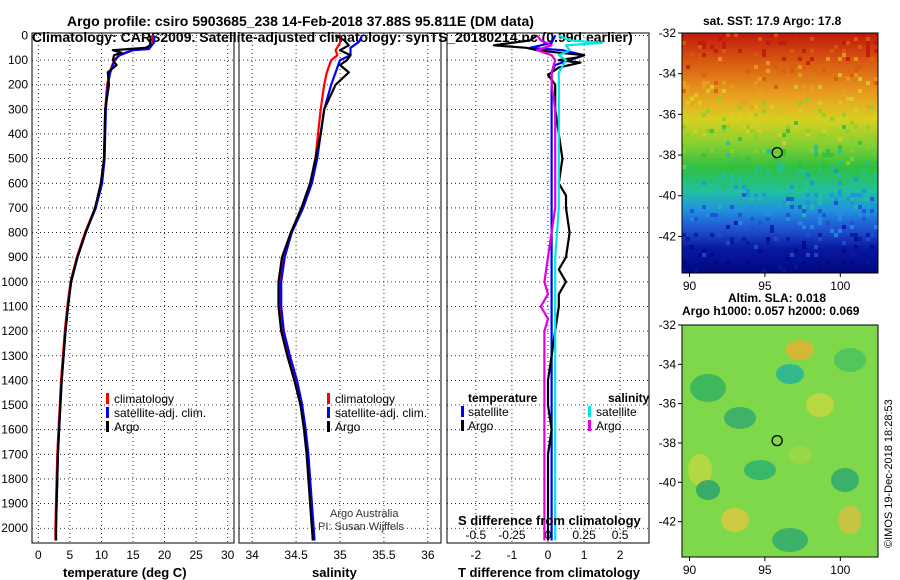 The height and width of the screenshot is (580, 900). What do you see at coordinates (503, 398) in the screenshot?
I see `legend-title-temperature: temperature` at bounding box center [503, 398].